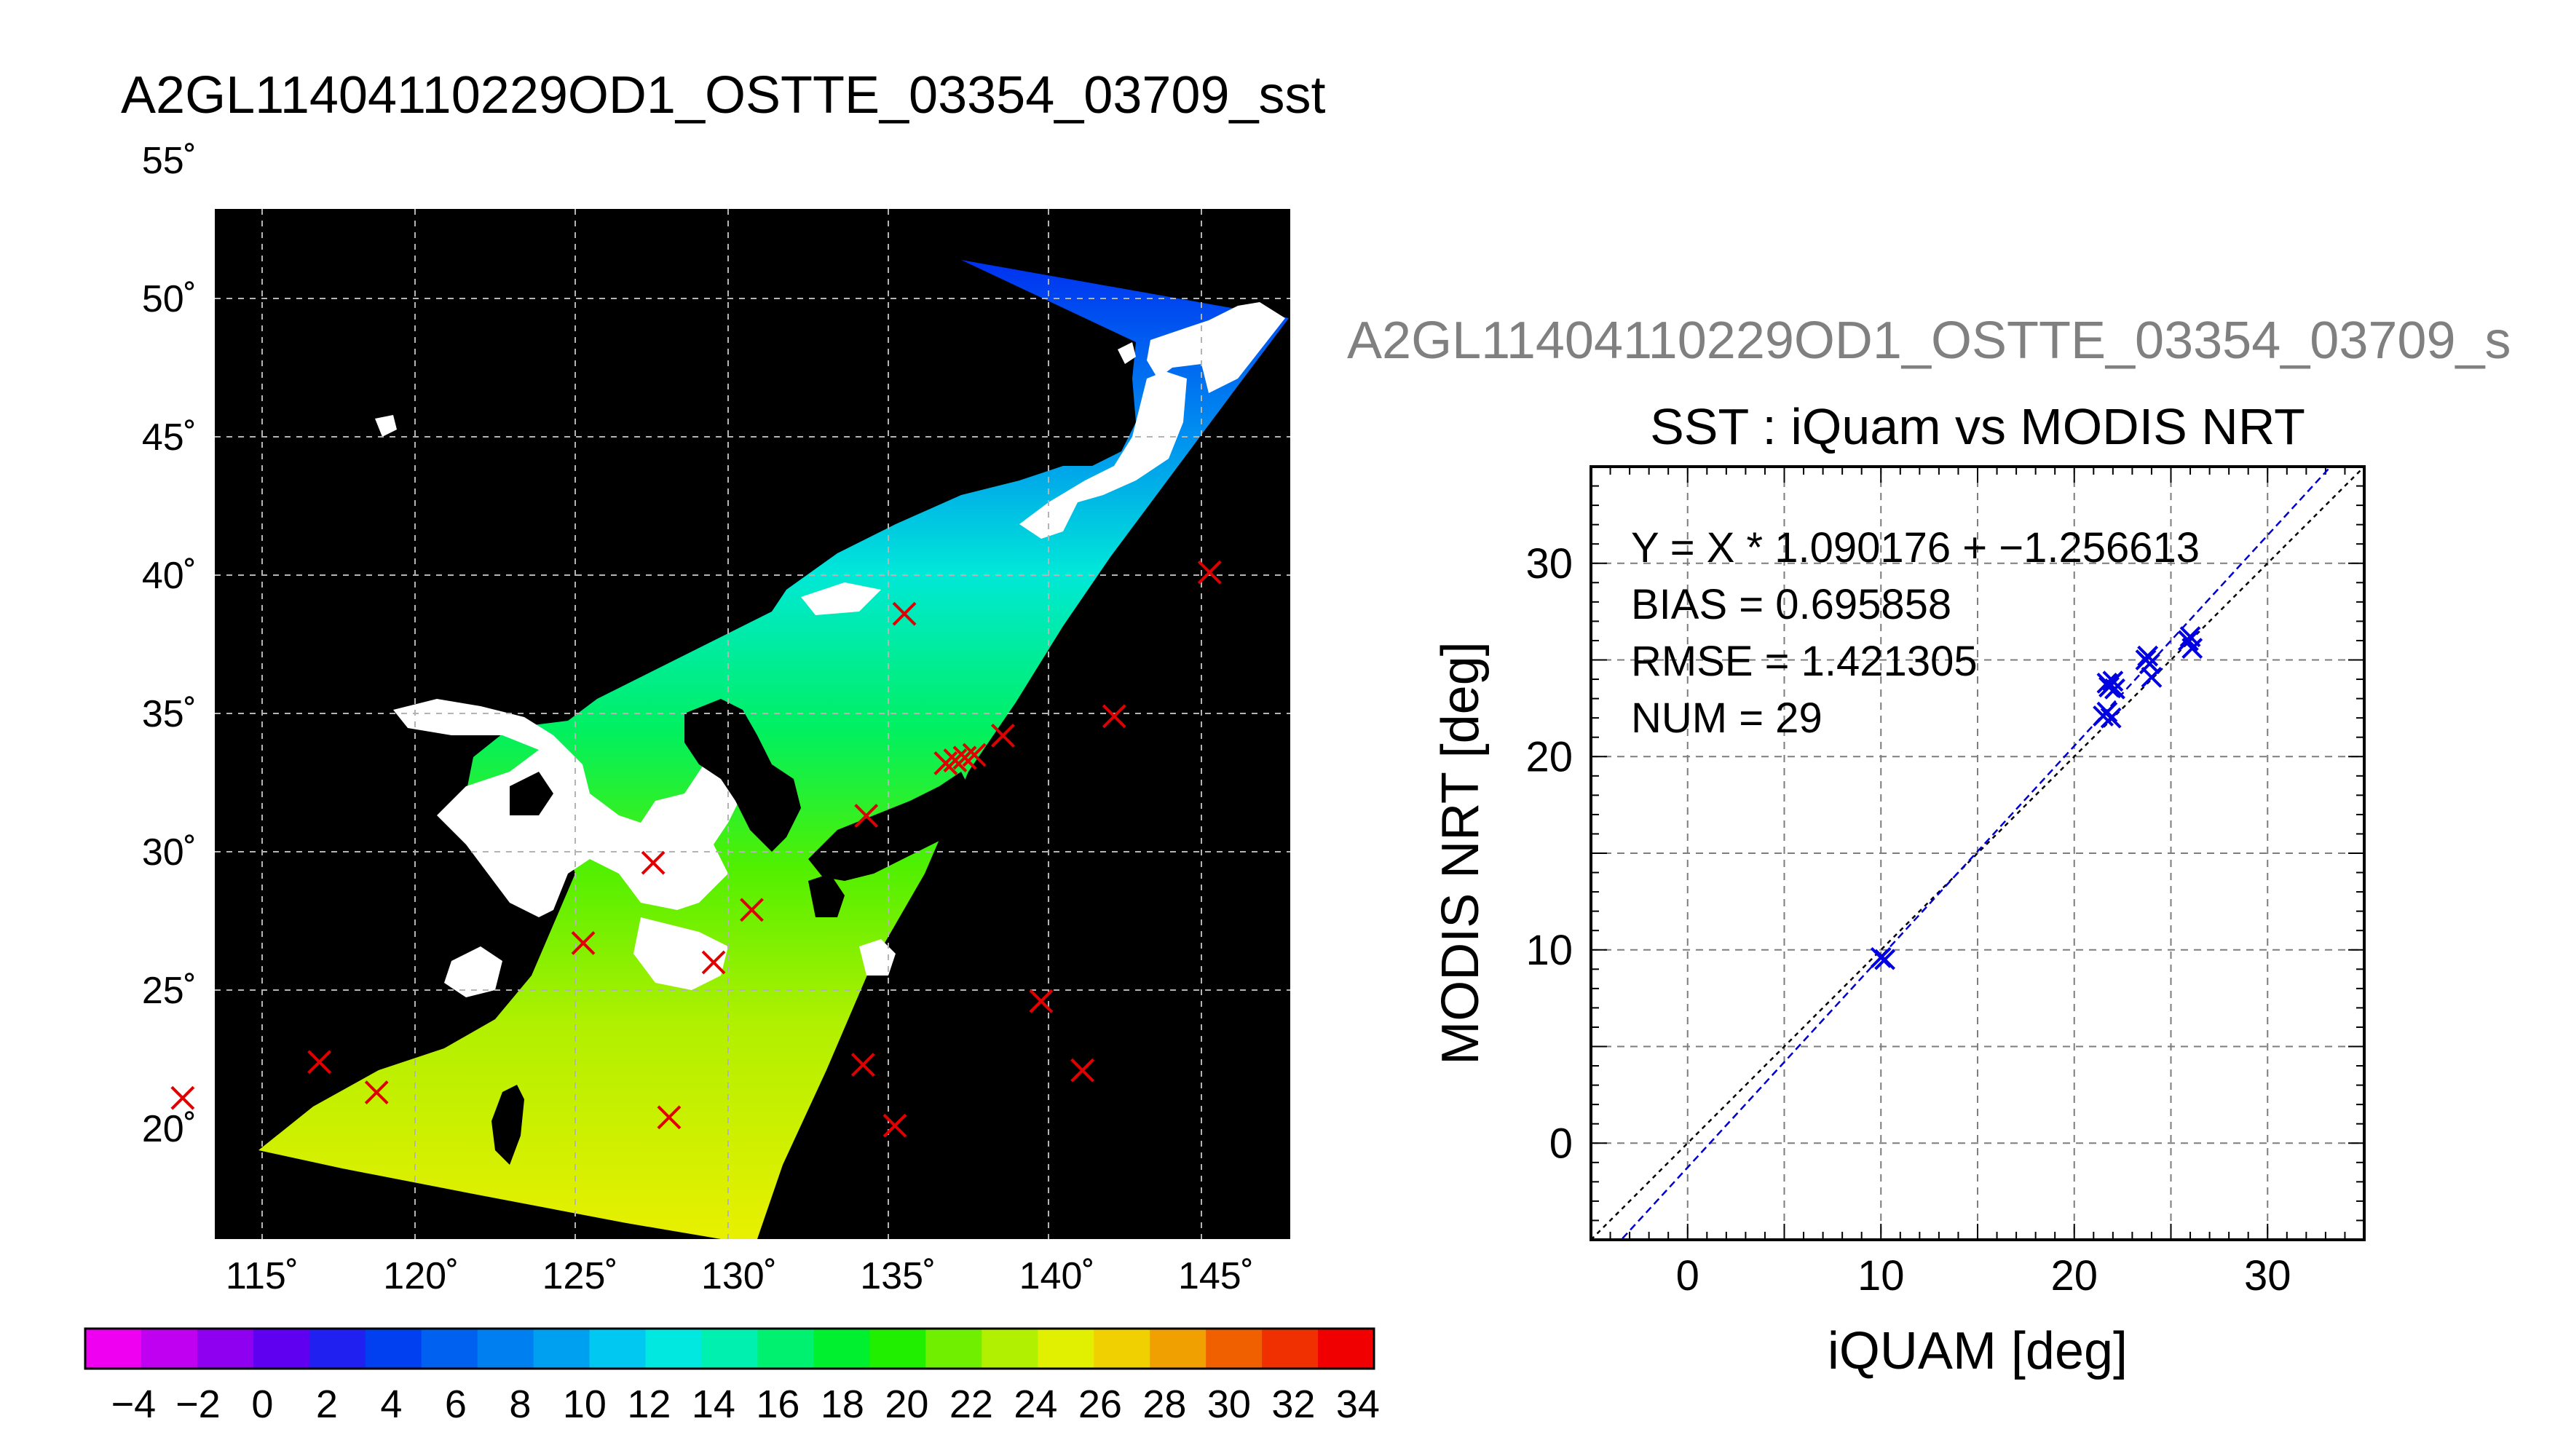  Describe the element at coordinates (1549, 950) in the screenshot. I see `scatter-y-tick-label: 10` at that location.